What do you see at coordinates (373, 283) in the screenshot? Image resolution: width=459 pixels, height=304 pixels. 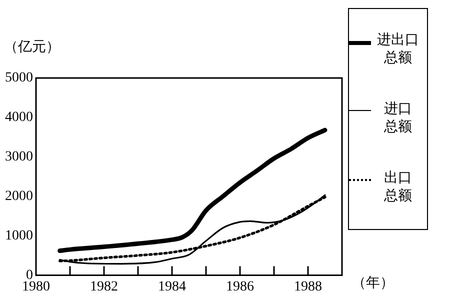 I see `x-axis-title: （年）` at bounding box center [373, 283].